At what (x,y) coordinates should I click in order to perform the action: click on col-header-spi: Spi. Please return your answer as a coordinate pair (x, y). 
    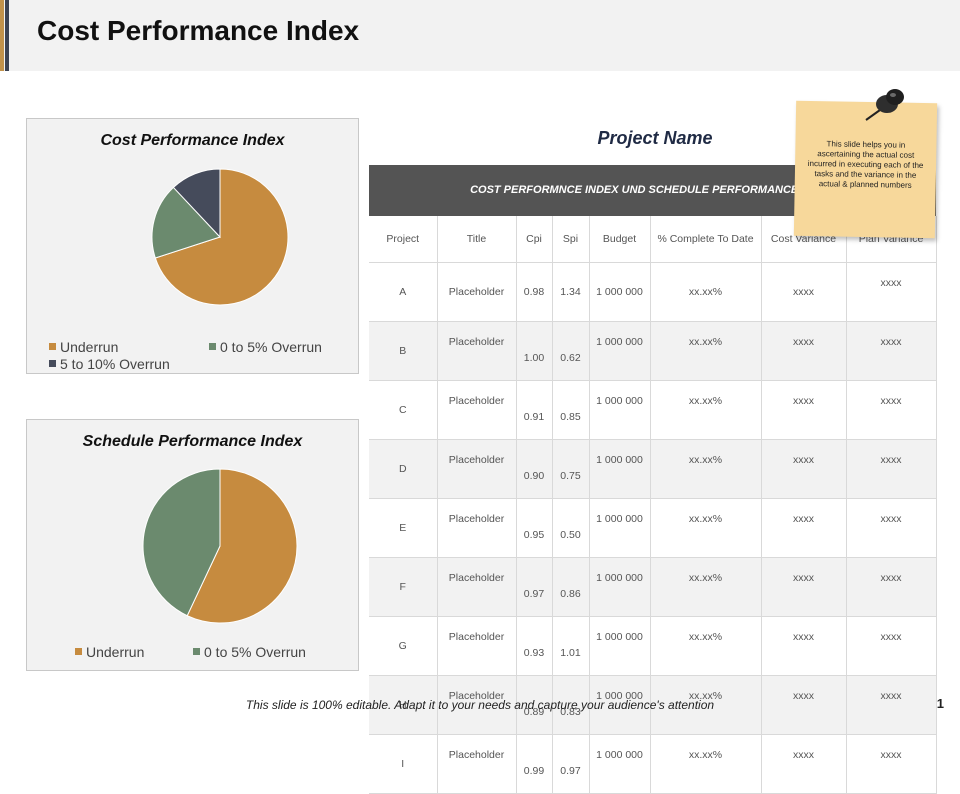
    Looking at the image, I should click on (571, 239).